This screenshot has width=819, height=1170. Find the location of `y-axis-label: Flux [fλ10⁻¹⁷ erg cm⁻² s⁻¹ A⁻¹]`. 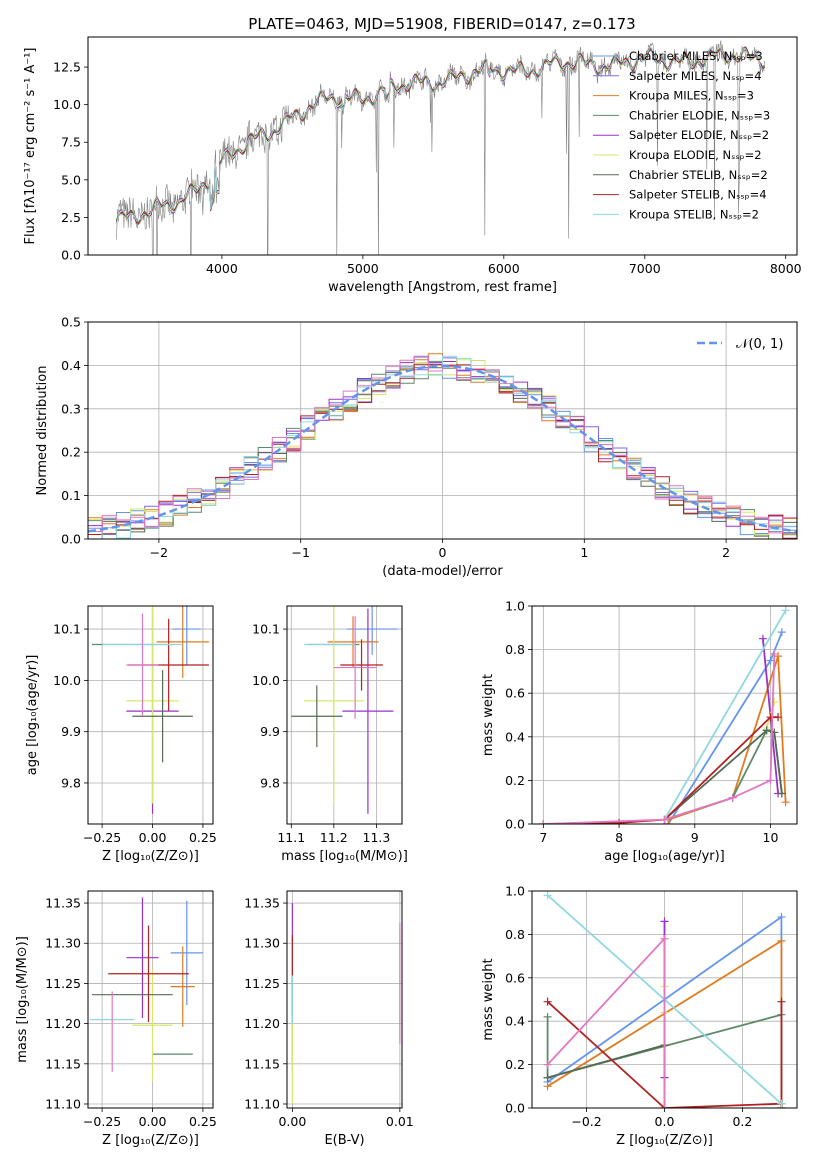

y-axis-label: Flux [fλ10⁻¹⁷ erg cm⁻² s⁻¹ A⁻¹] is located at coordinates (30, 146).